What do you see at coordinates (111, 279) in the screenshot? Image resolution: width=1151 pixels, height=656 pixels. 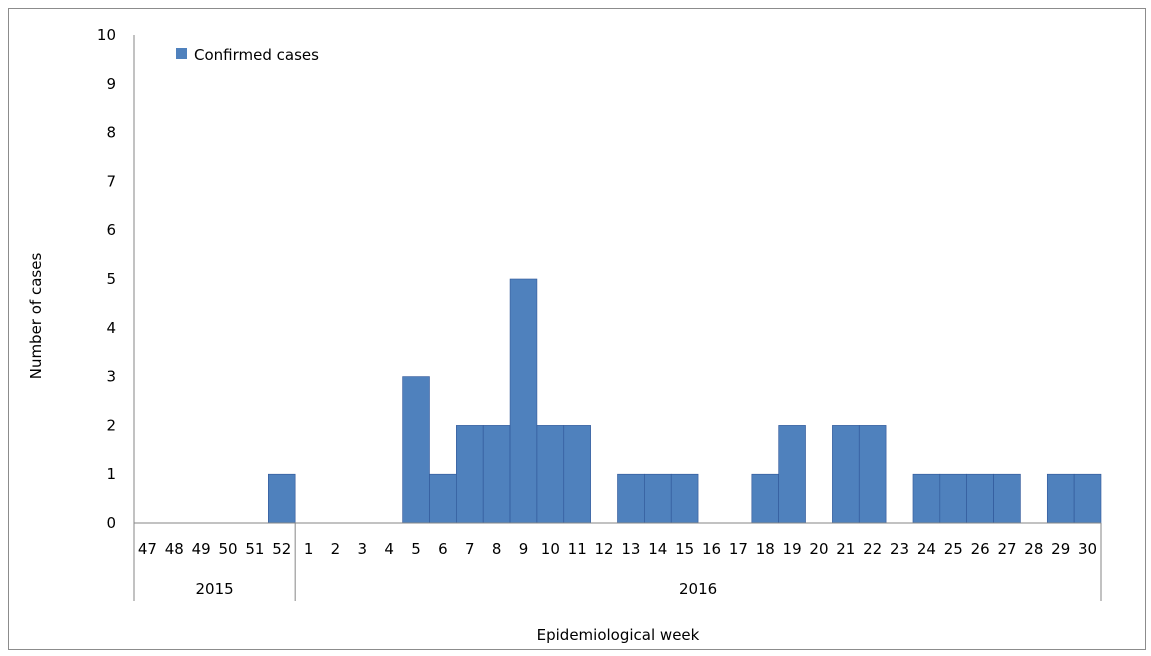 I see `y-tick-label: 5` at bounding box center [111, 279].